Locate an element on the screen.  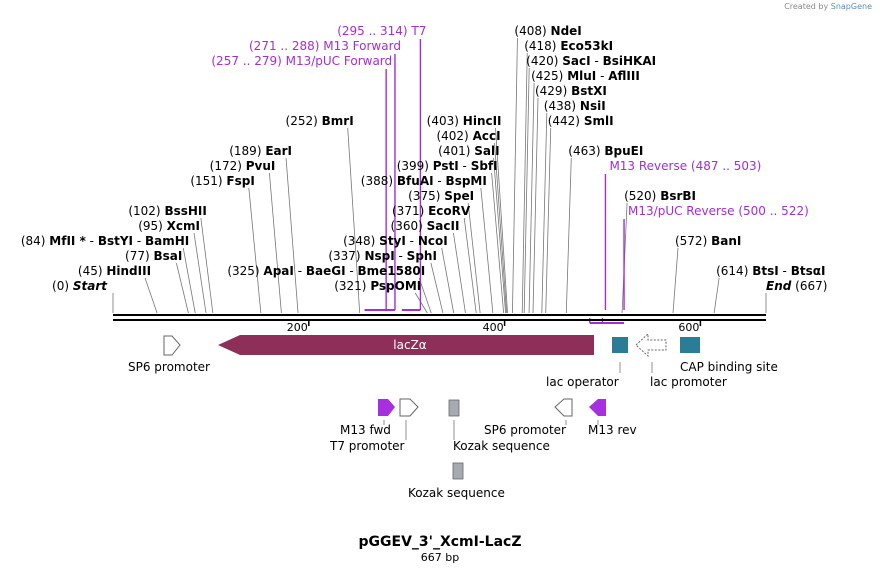
enzyme-name: BaeGI is located at coordinates (326, 271).